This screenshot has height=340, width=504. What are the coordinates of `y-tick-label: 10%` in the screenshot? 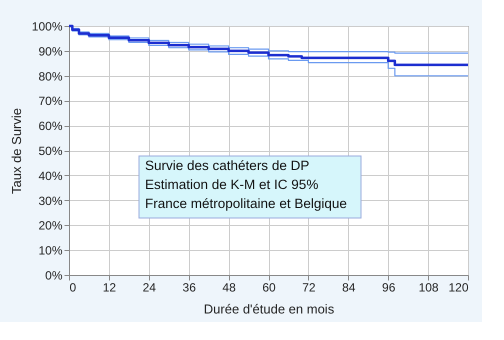 It's located at (50, 251).